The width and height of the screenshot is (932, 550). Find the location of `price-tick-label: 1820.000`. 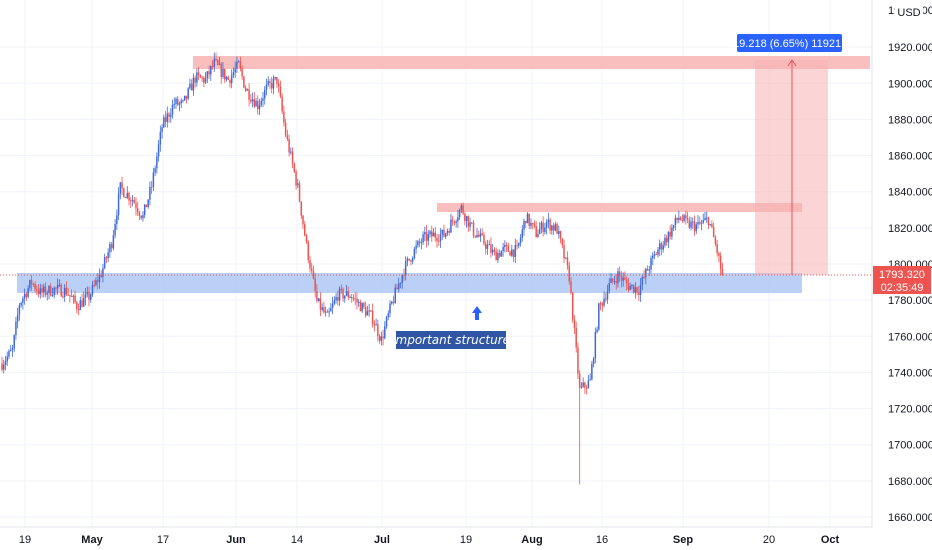

price-tick-label: 1820.000 is located at coordinates (910, 229).